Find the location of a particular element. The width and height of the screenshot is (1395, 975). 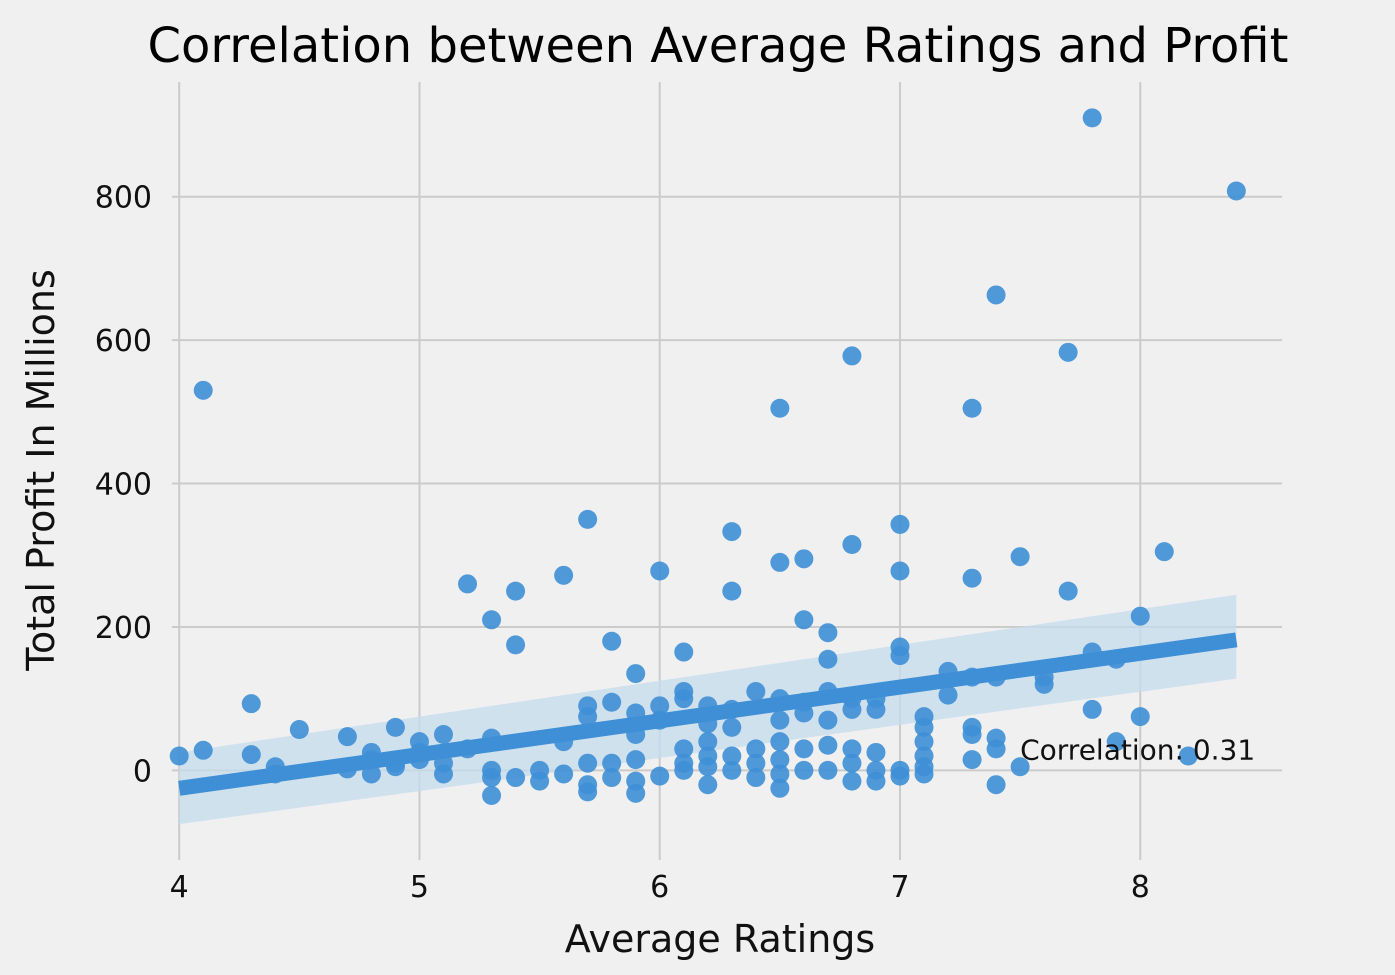

y-tick-label: 0 is located at coordinates (142, 771).